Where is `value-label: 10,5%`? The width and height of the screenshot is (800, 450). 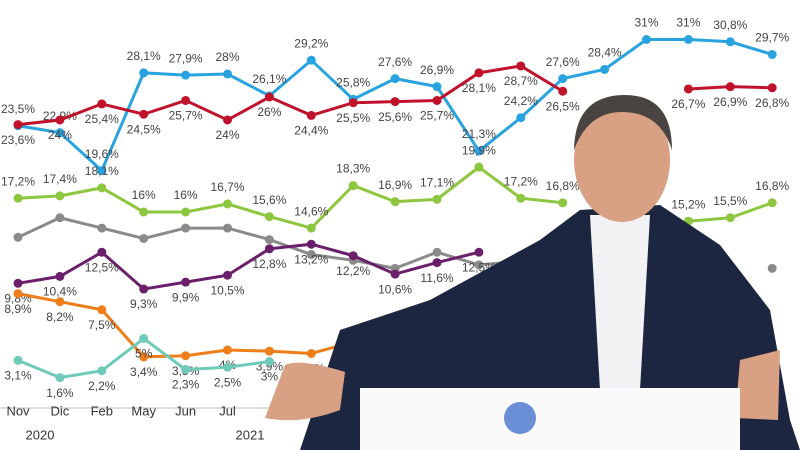 value-label: 10,5% is located at coordinates (227, 290).